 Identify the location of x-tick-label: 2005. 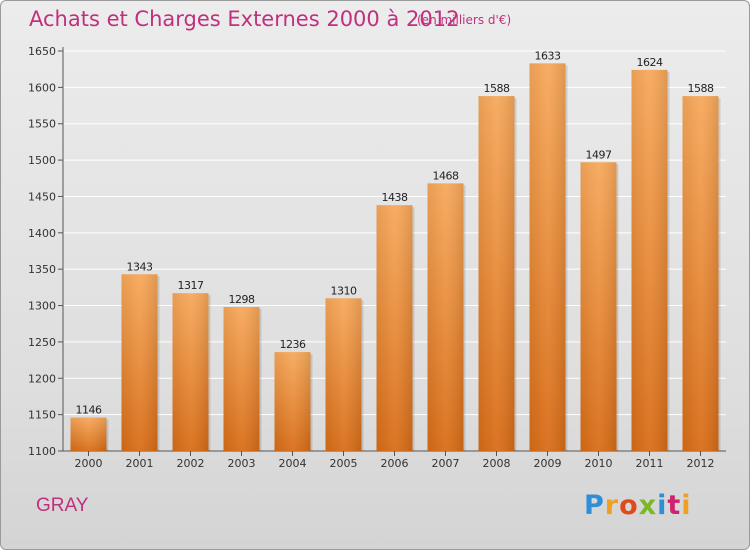
(344, 463).